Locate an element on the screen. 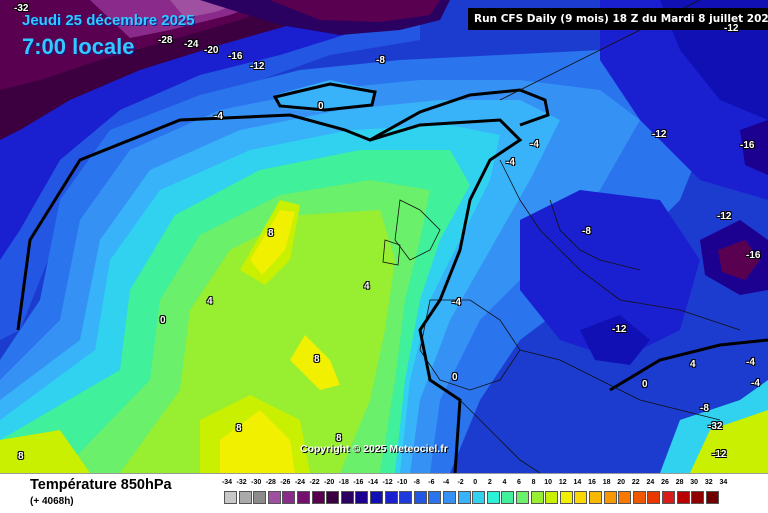 Image resolution: width=768 pixels, height=513 pixels. scale-value: -4 is located at coordinates (446, 482).